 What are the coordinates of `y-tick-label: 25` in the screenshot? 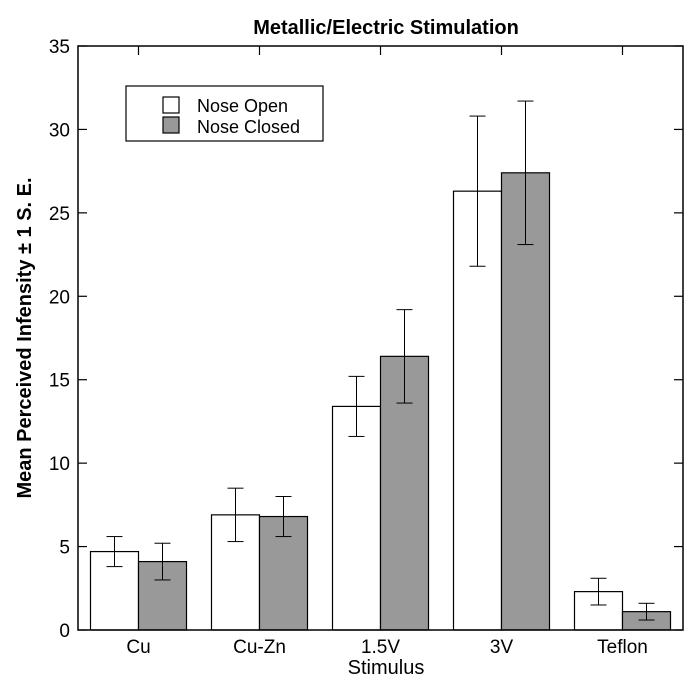 It's located at (59, 214).